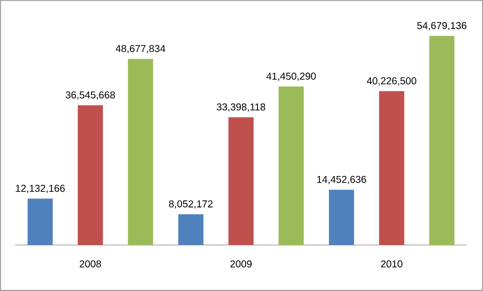 Image resolution: width=483 pixels, height=291 pixels. I want to click on data-label: 41,450,290, so click(291, 76).